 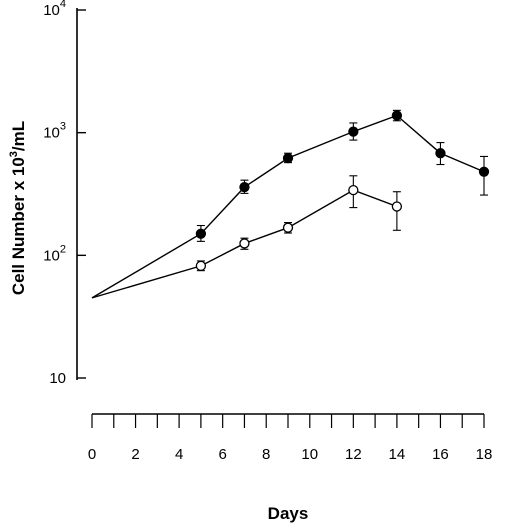 What do you see at coordinates (222, 454) in the screenshot?
I see `x-tick-label: 6` at bounding box center [222, 454].